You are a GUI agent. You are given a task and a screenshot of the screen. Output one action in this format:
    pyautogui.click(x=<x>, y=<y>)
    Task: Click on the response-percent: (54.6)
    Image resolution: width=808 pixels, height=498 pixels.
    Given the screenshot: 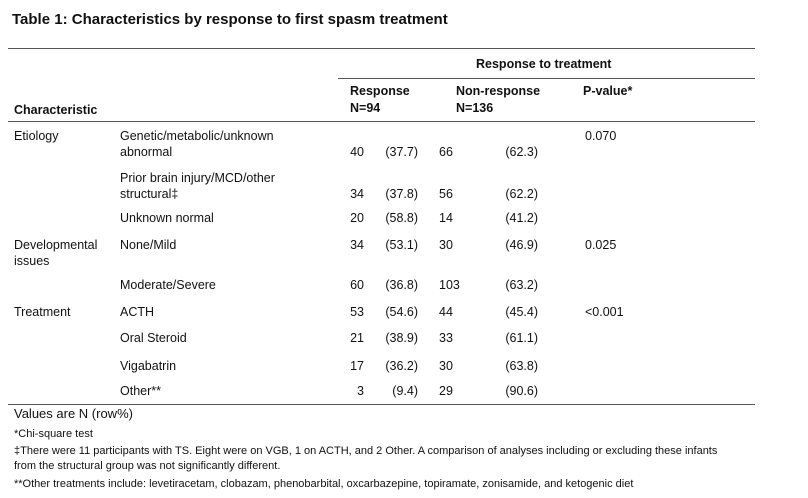 What is the action you would take?
    pyautogui.click(x=401, y=312)
    